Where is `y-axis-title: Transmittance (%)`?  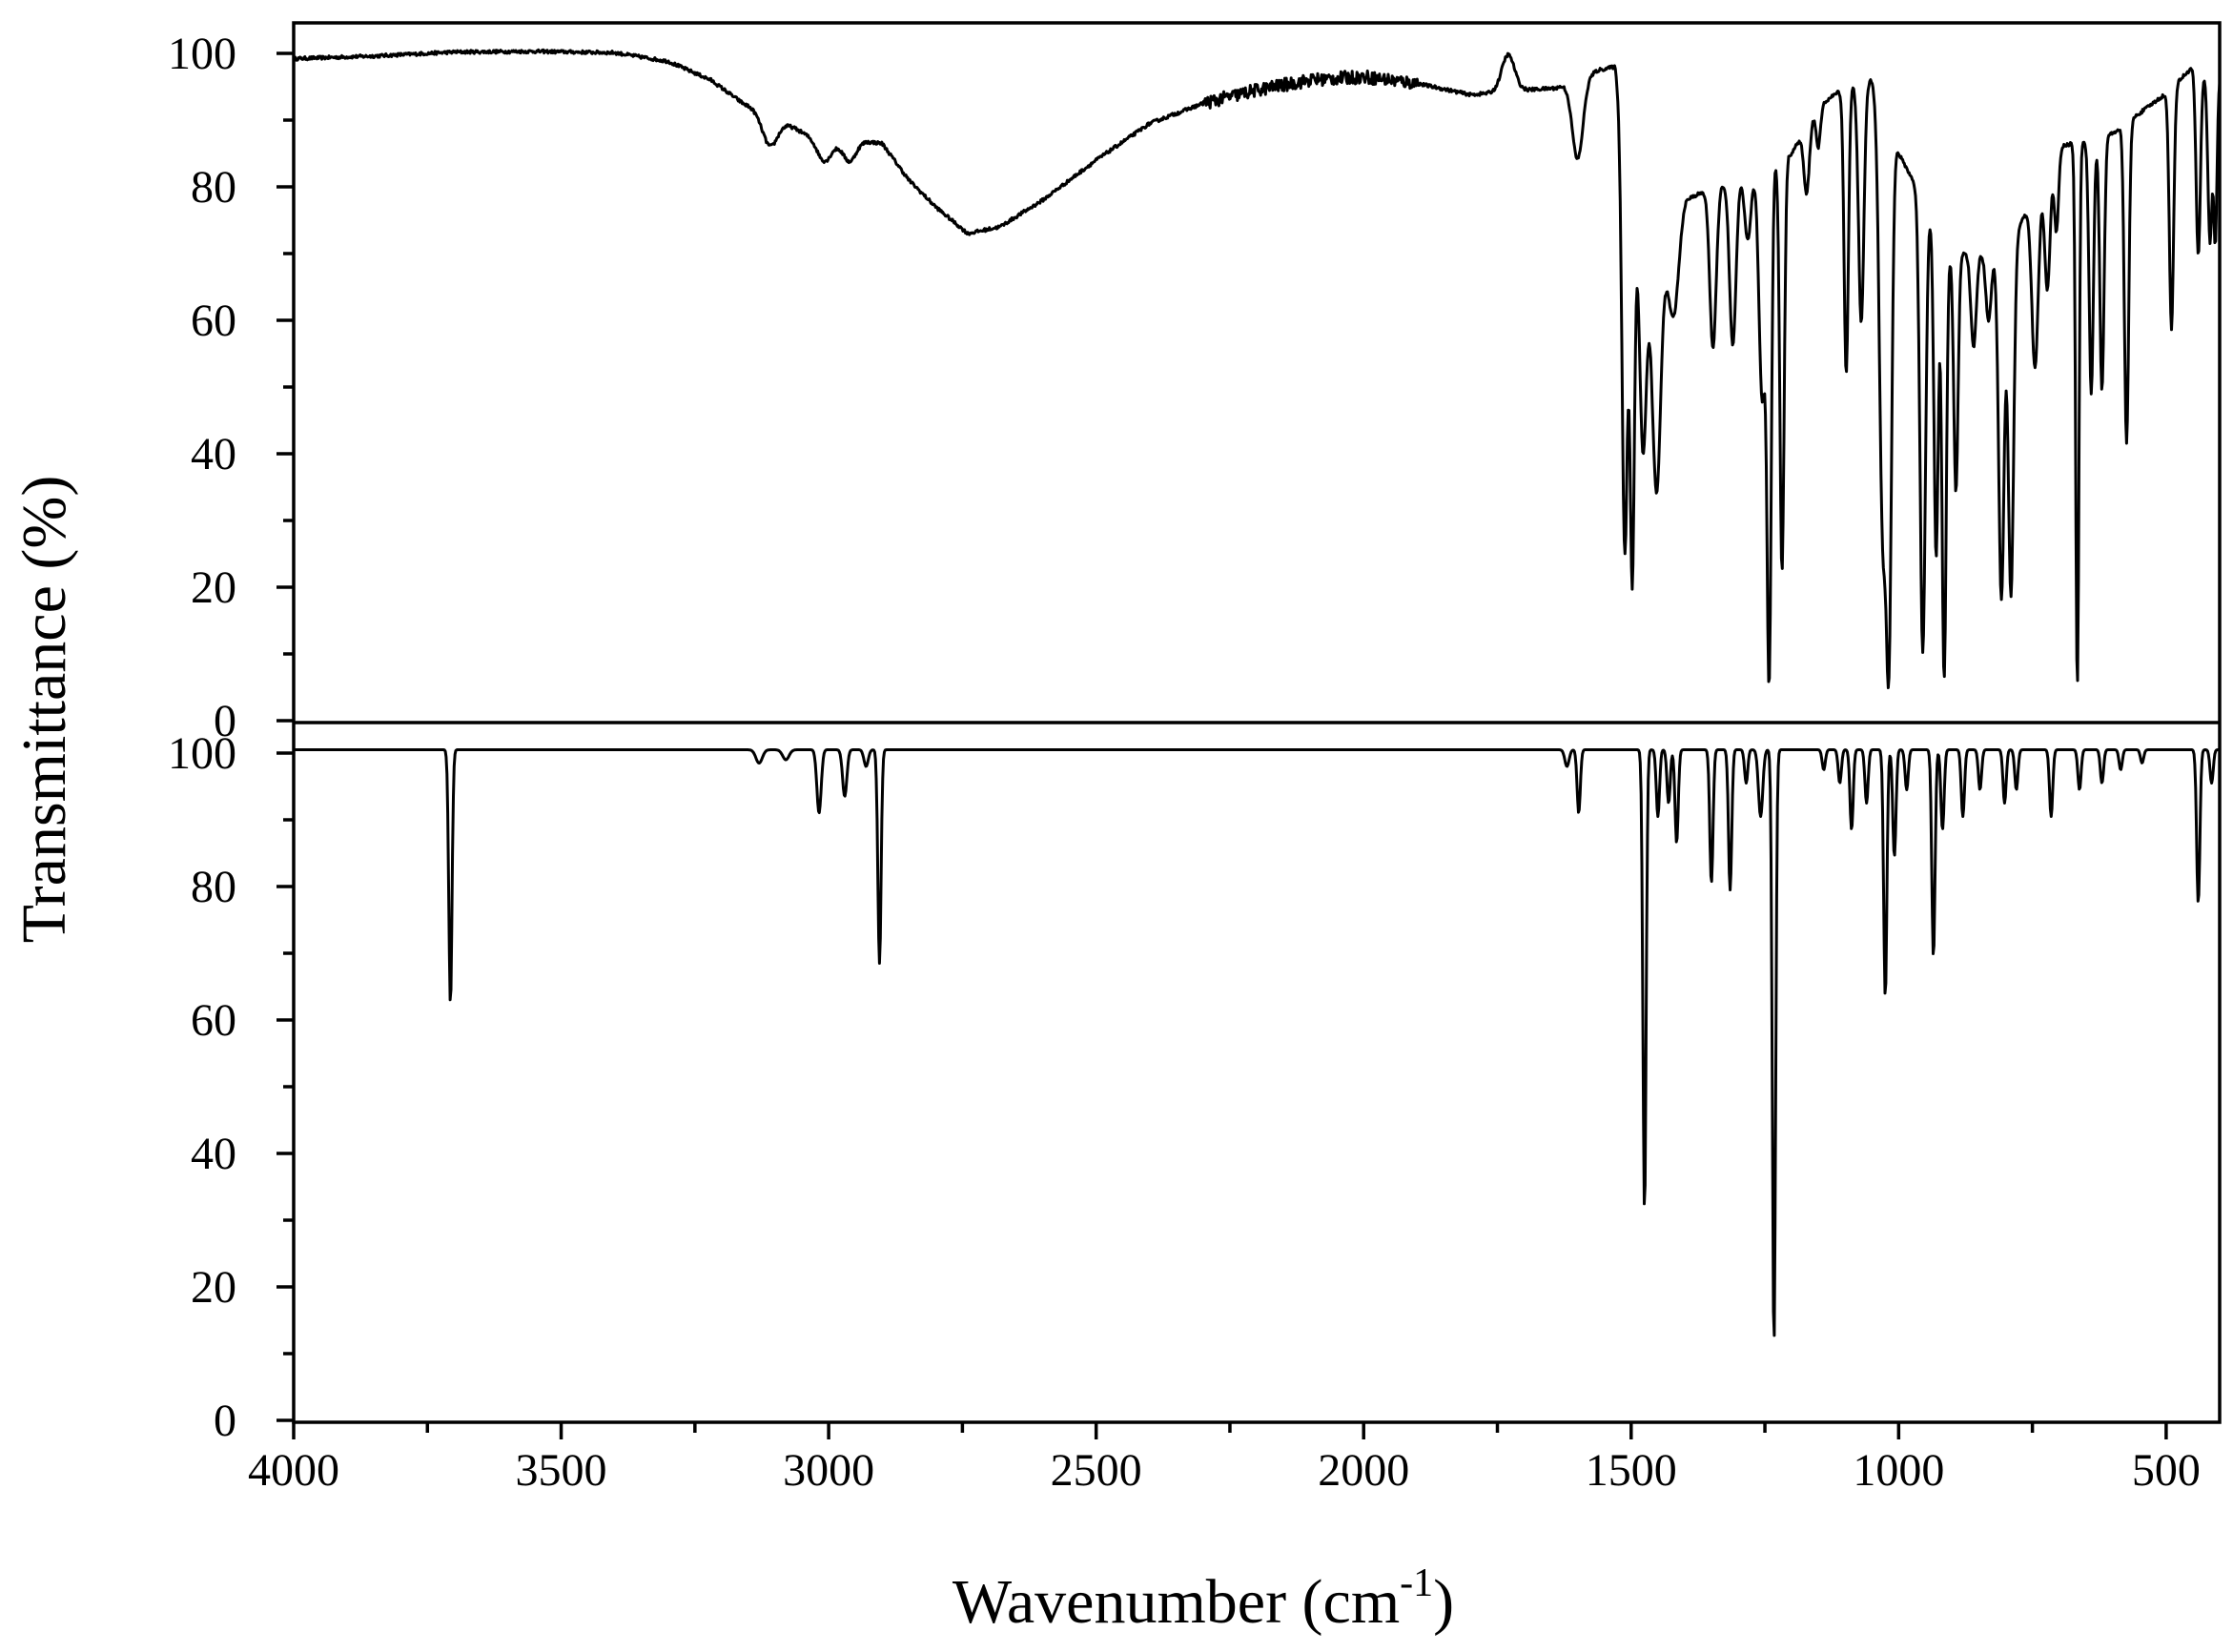
y-axis-title: Transmittance (%) is located at coordinates (44, 710).